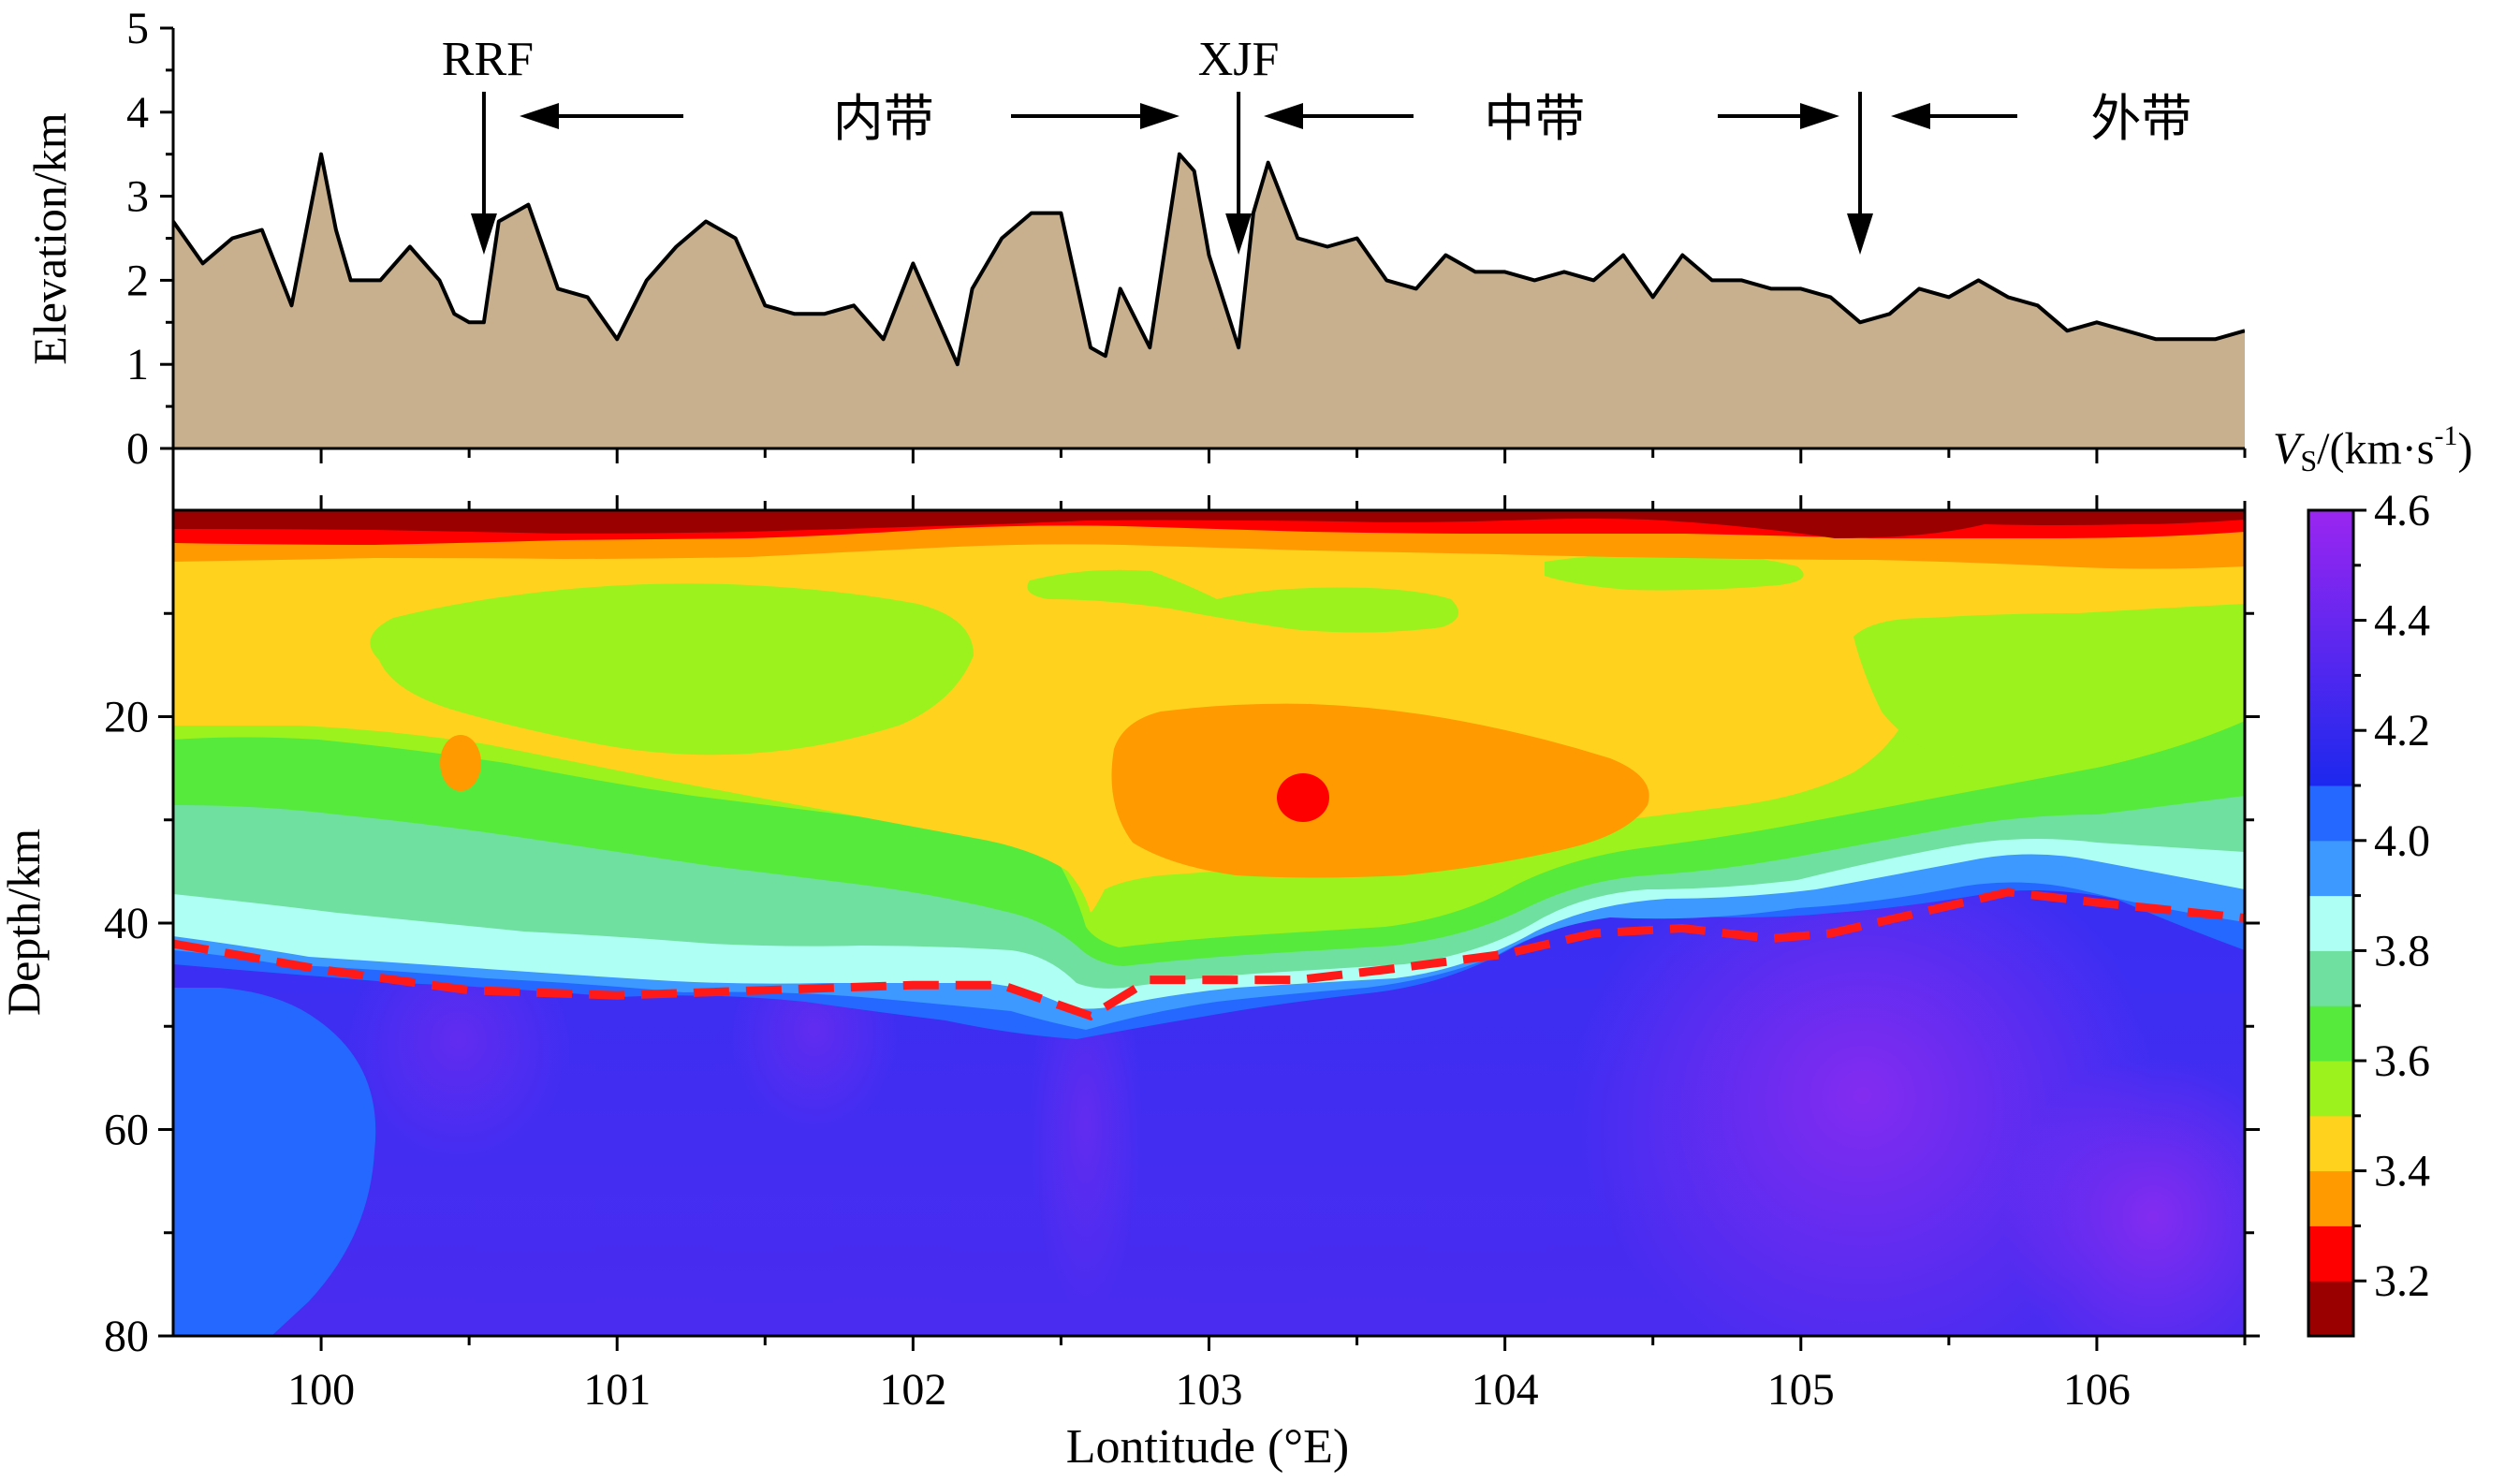 The image size is (2520, 1482). What do you see at coordinates (2097, 1390) in the screenshot?
I see `longitude-tick-label: 106` at bounding box center [2097, 1390].